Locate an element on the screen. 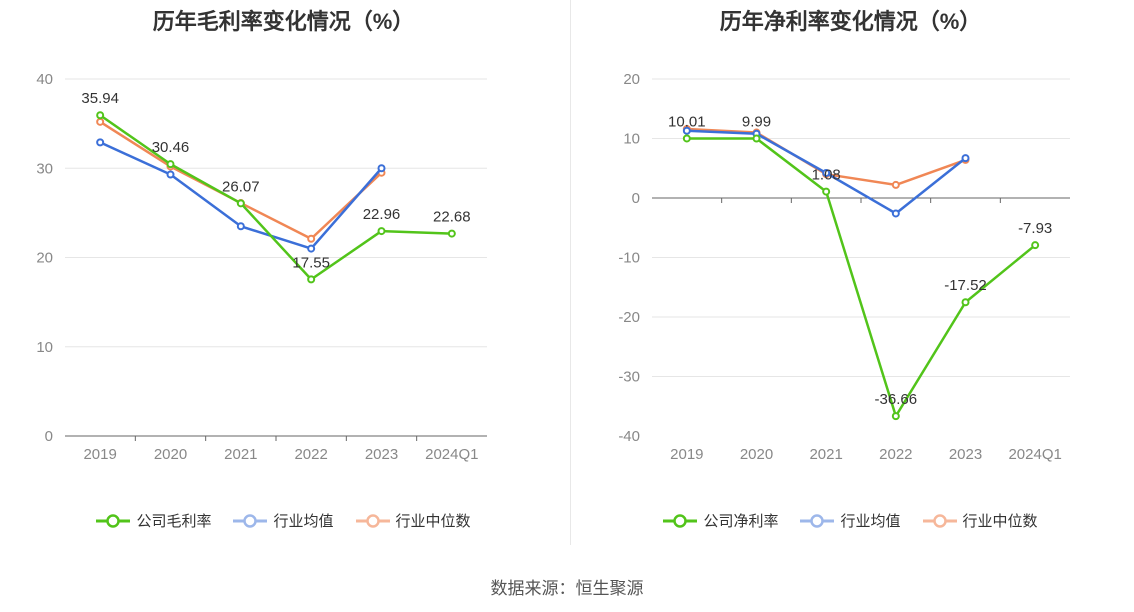 The image size is (1134, 612). legend-item-company-gross: 公司毛利率 is located at coordinates (153, 520).